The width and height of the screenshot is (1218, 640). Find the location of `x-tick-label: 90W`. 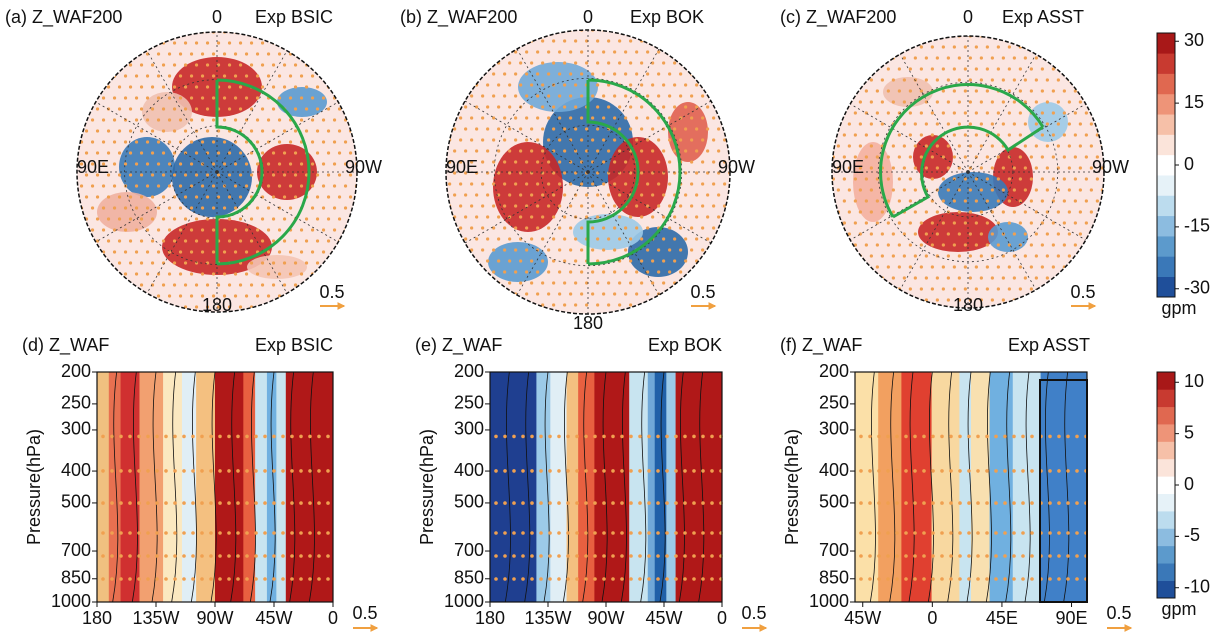

x-tick-label: 90W is located at coordinates (214, 618).